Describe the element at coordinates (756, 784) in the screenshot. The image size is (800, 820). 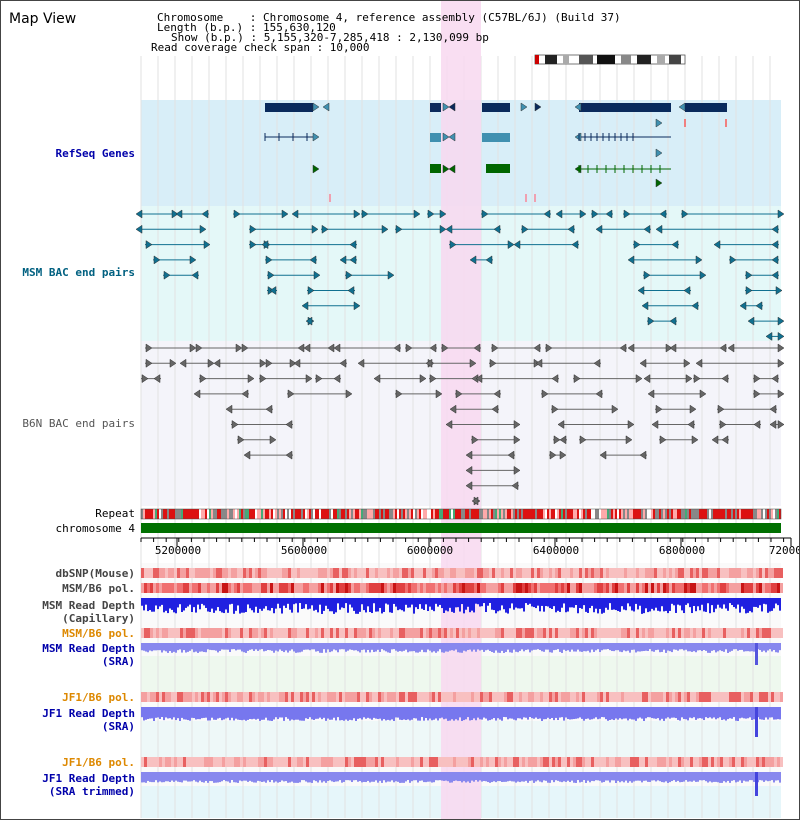
I see `jf1-trim-spike` at that location.